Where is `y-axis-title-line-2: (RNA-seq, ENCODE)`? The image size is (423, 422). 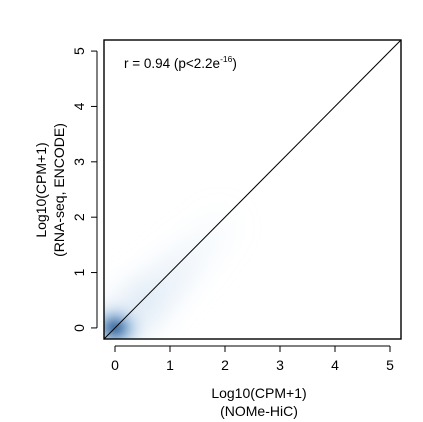 y-axis-title-line-2: (RNA-seq, ENCODE) is located at coordinates (59, 190).